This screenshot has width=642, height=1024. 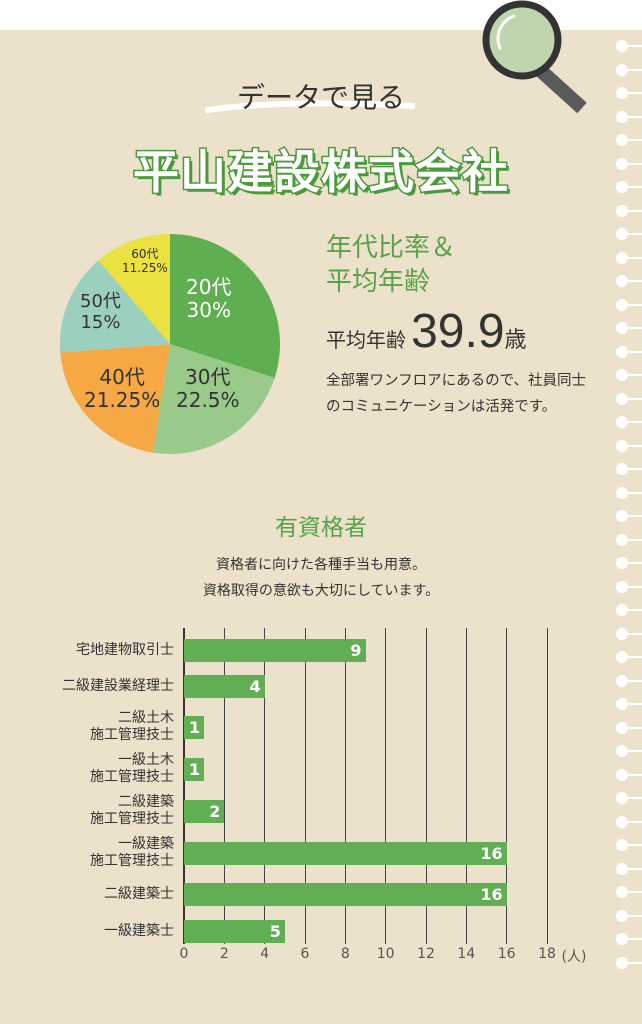 What do you see at coordinates (139, 930) in the screenshot?
I see `category-label: 一級建築士` at bounding box center [139, 930].